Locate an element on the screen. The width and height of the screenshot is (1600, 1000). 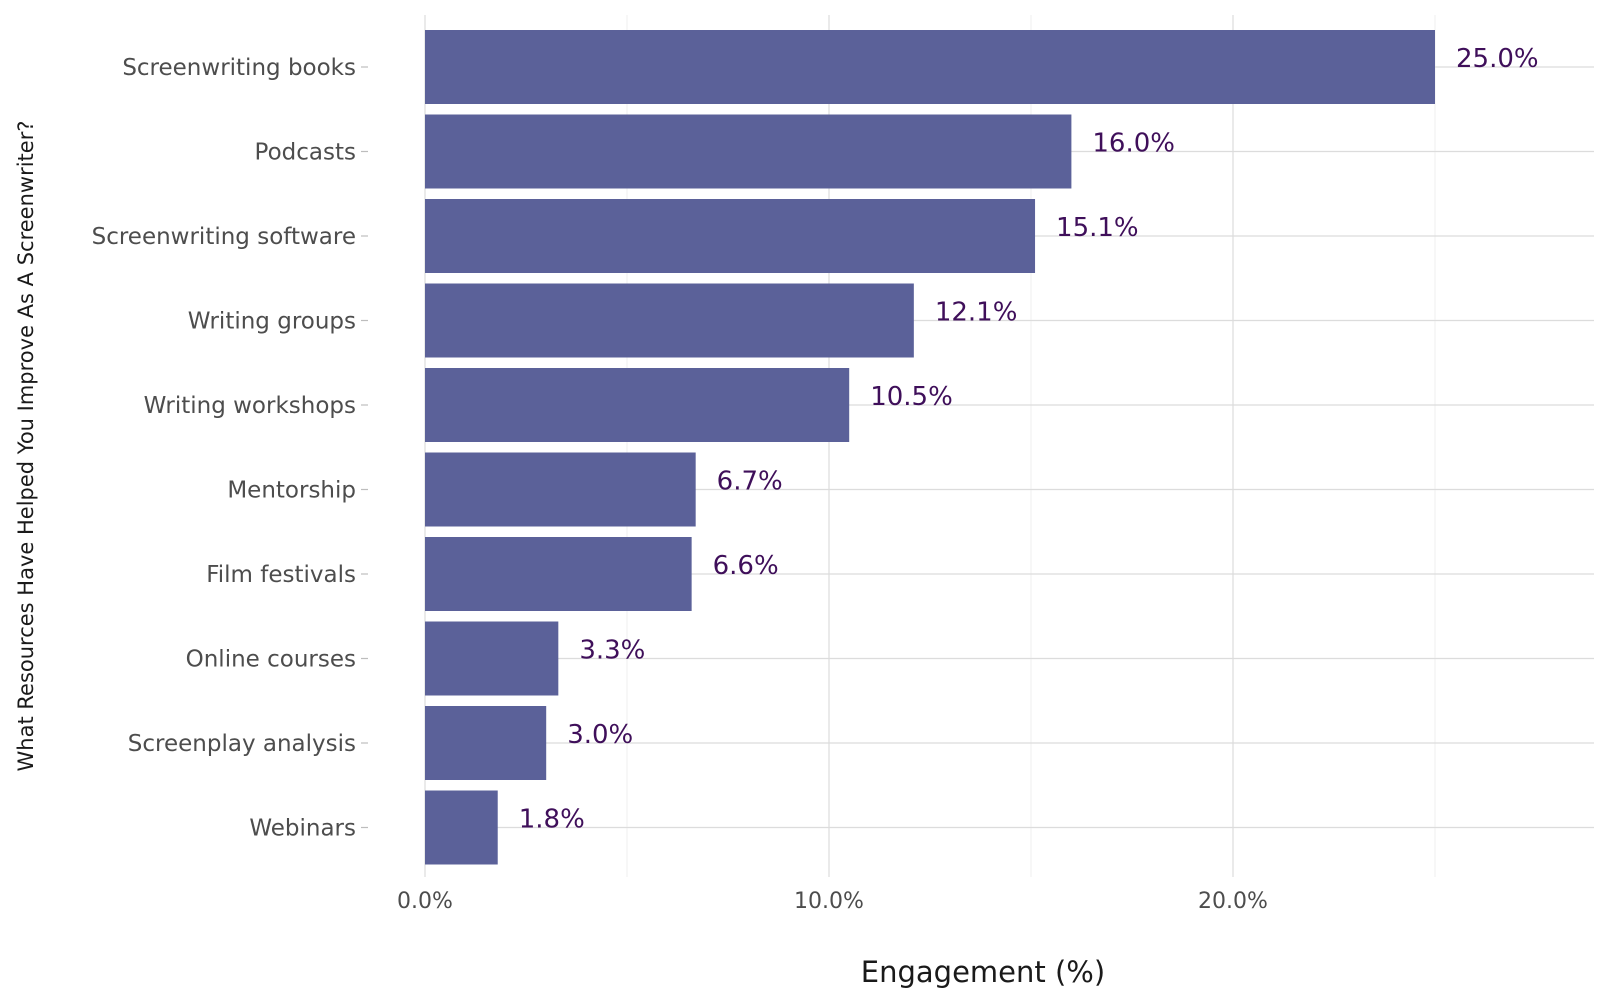
value-label: 15.1% is located at coordinates (1097, 228).